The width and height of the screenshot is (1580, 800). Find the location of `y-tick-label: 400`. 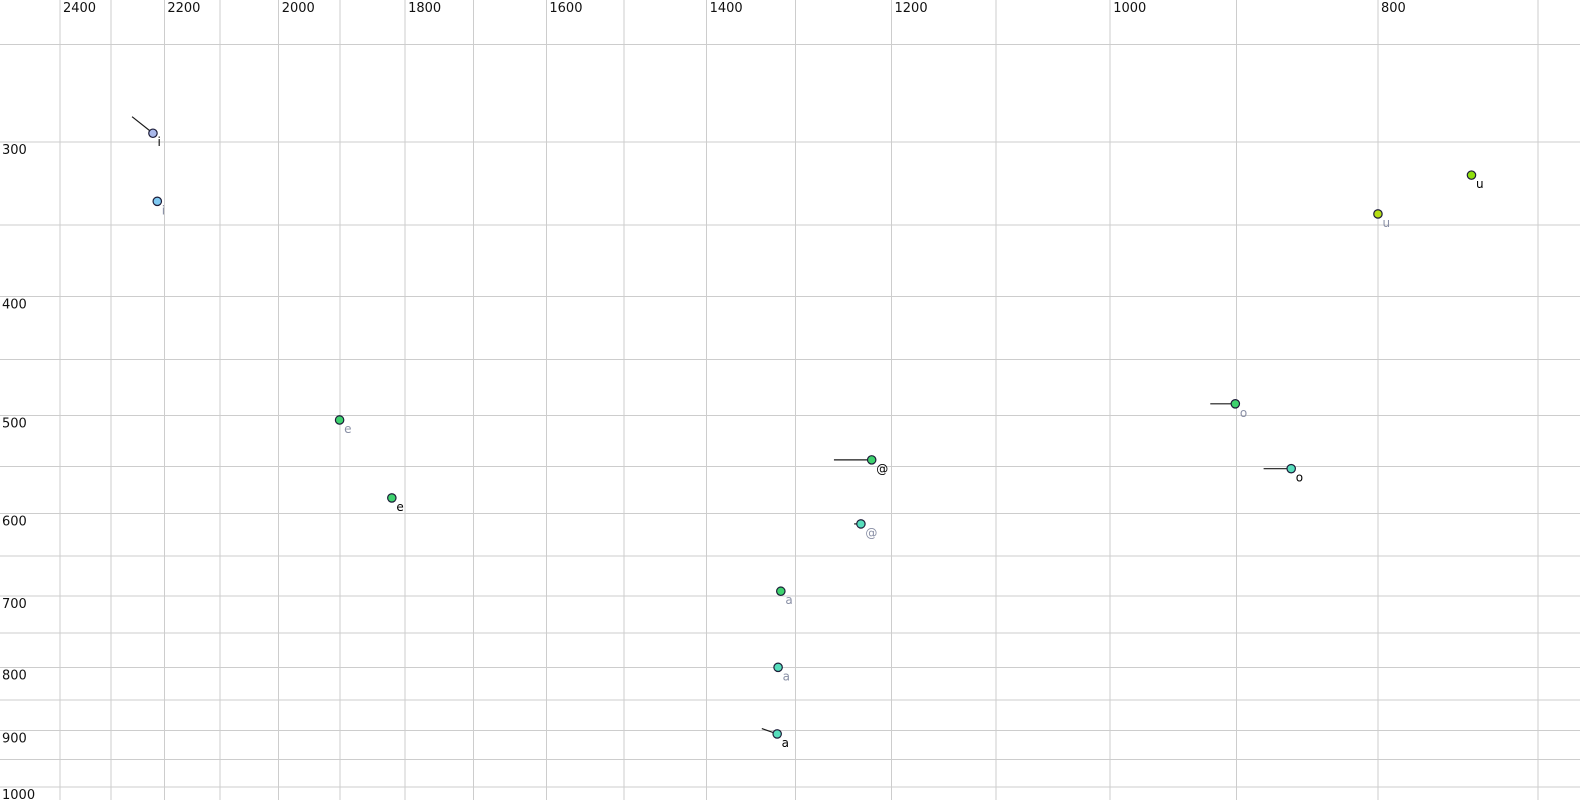

y-tick-label: 400 is located at coordinates (14, 304).